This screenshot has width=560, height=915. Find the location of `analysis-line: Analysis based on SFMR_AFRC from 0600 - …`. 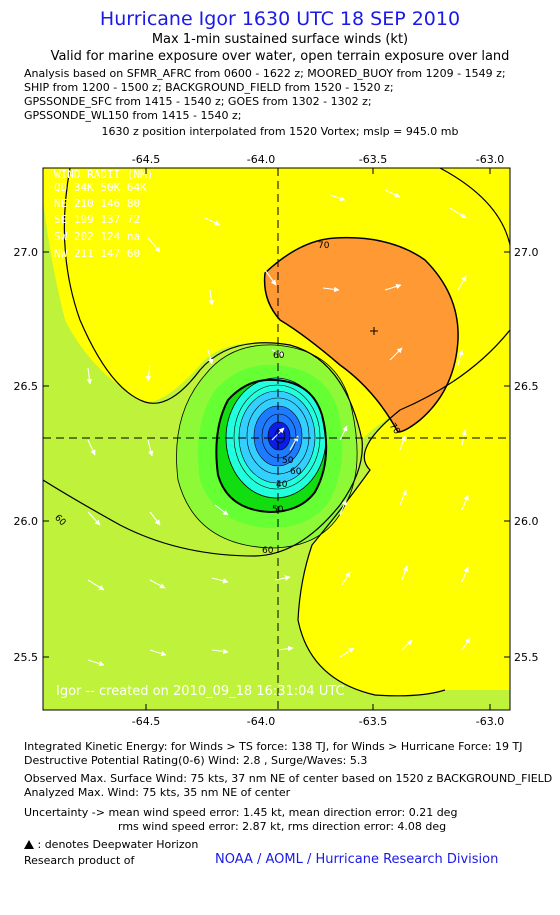

analysis-line: Analysis based on SFMR_AFRC from 0600 - … is located at coordinates (265, 73).